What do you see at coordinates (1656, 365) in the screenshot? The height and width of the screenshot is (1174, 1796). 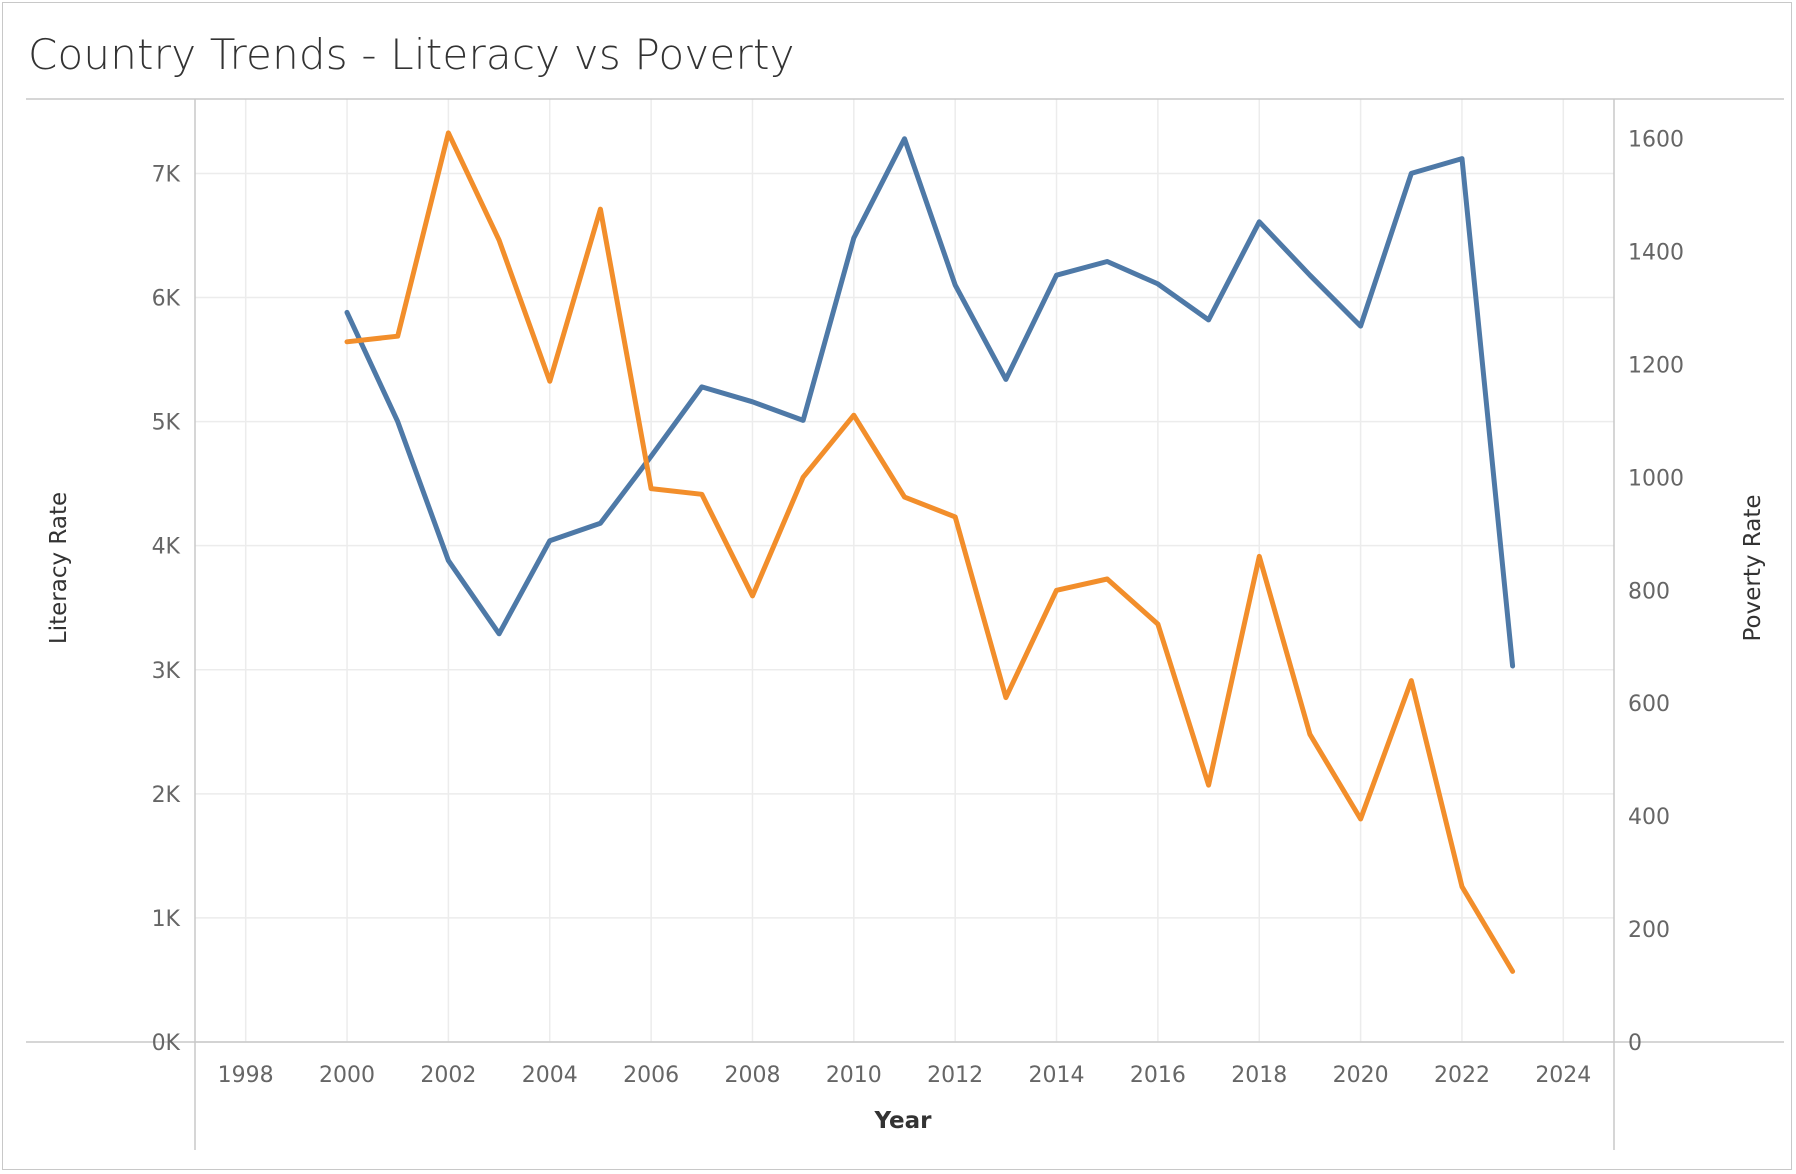 I see `y2-tick-label: 1200` at bounding box center [1656, 365].